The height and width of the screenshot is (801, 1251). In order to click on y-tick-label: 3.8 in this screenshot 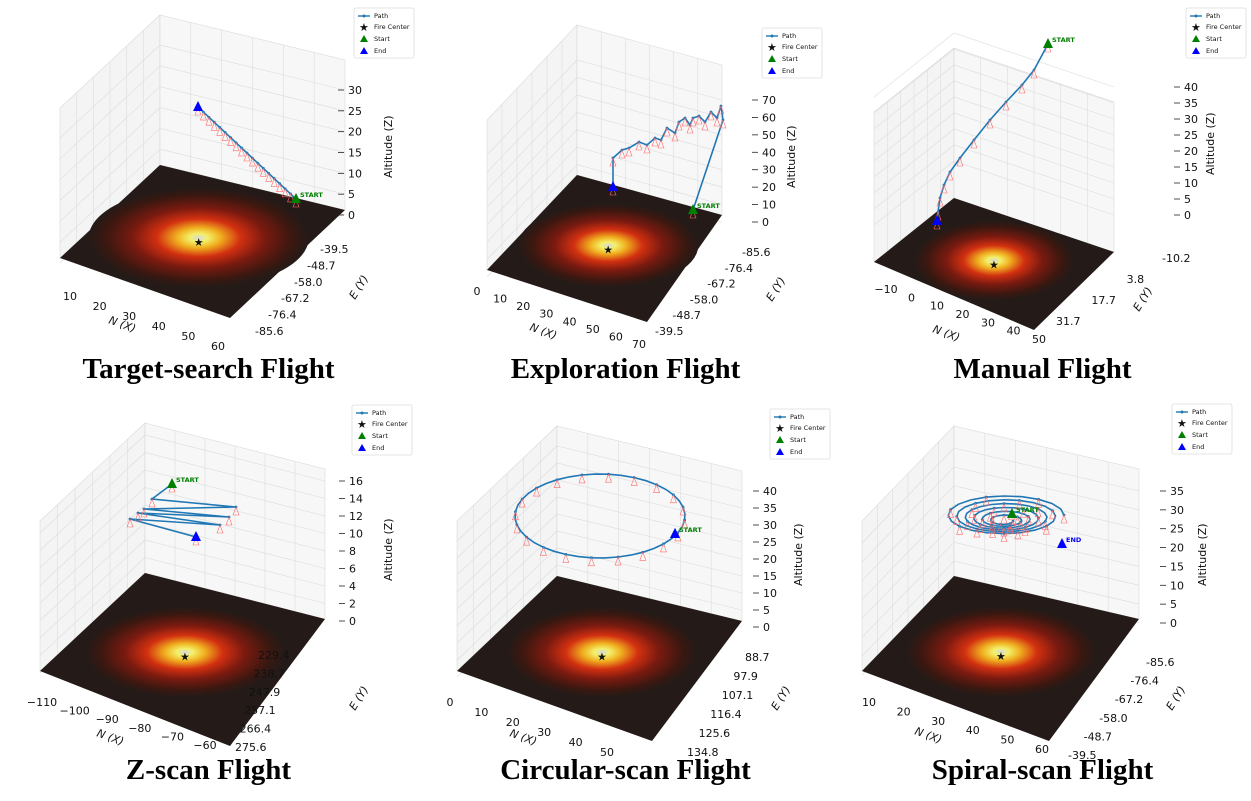, I will do `click(1136, 279)`.